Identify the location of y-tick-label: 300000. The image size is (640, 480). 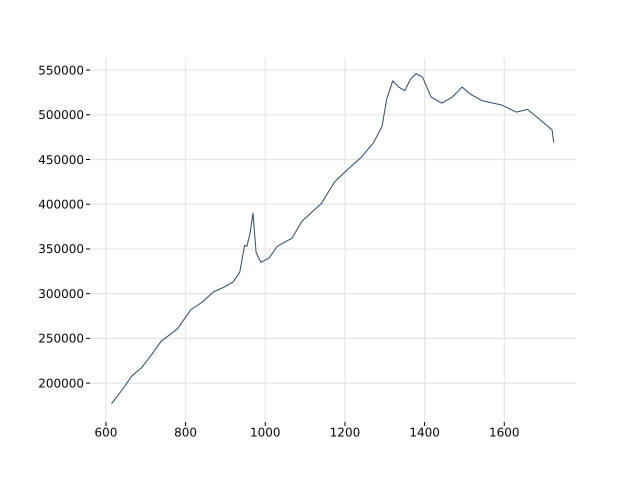
(61, 293).